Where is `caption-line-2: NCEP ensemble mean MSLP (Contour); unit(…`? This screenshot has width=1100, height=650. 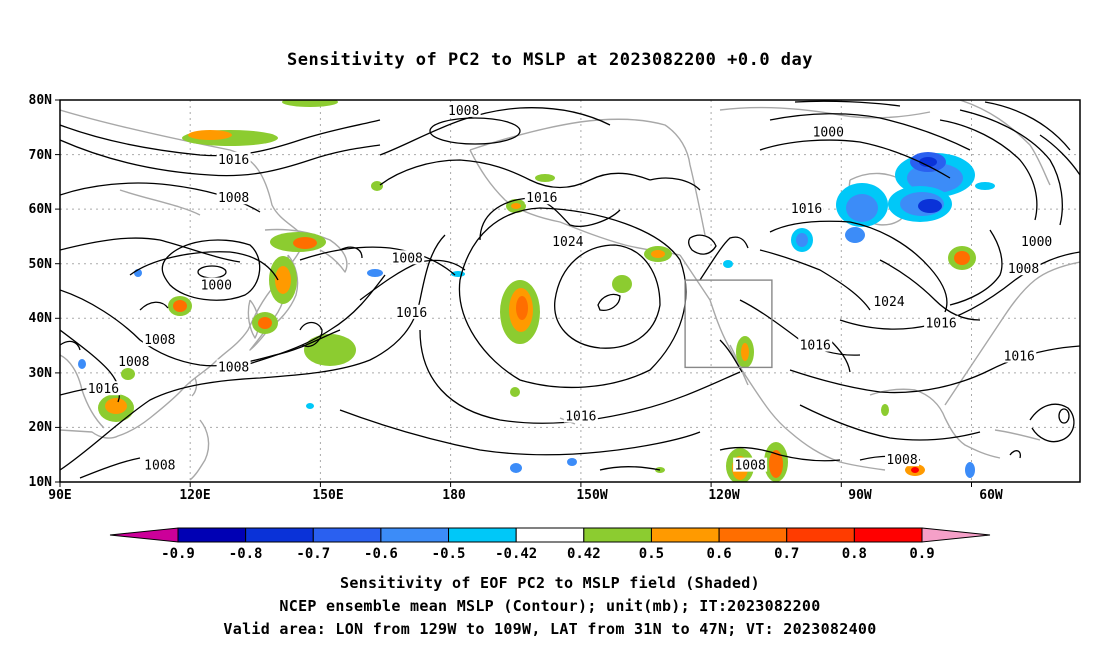 caption-line-2: NCEP ensemble mean MSLP (Contour); unit(… is located at coordinates (550, 606).